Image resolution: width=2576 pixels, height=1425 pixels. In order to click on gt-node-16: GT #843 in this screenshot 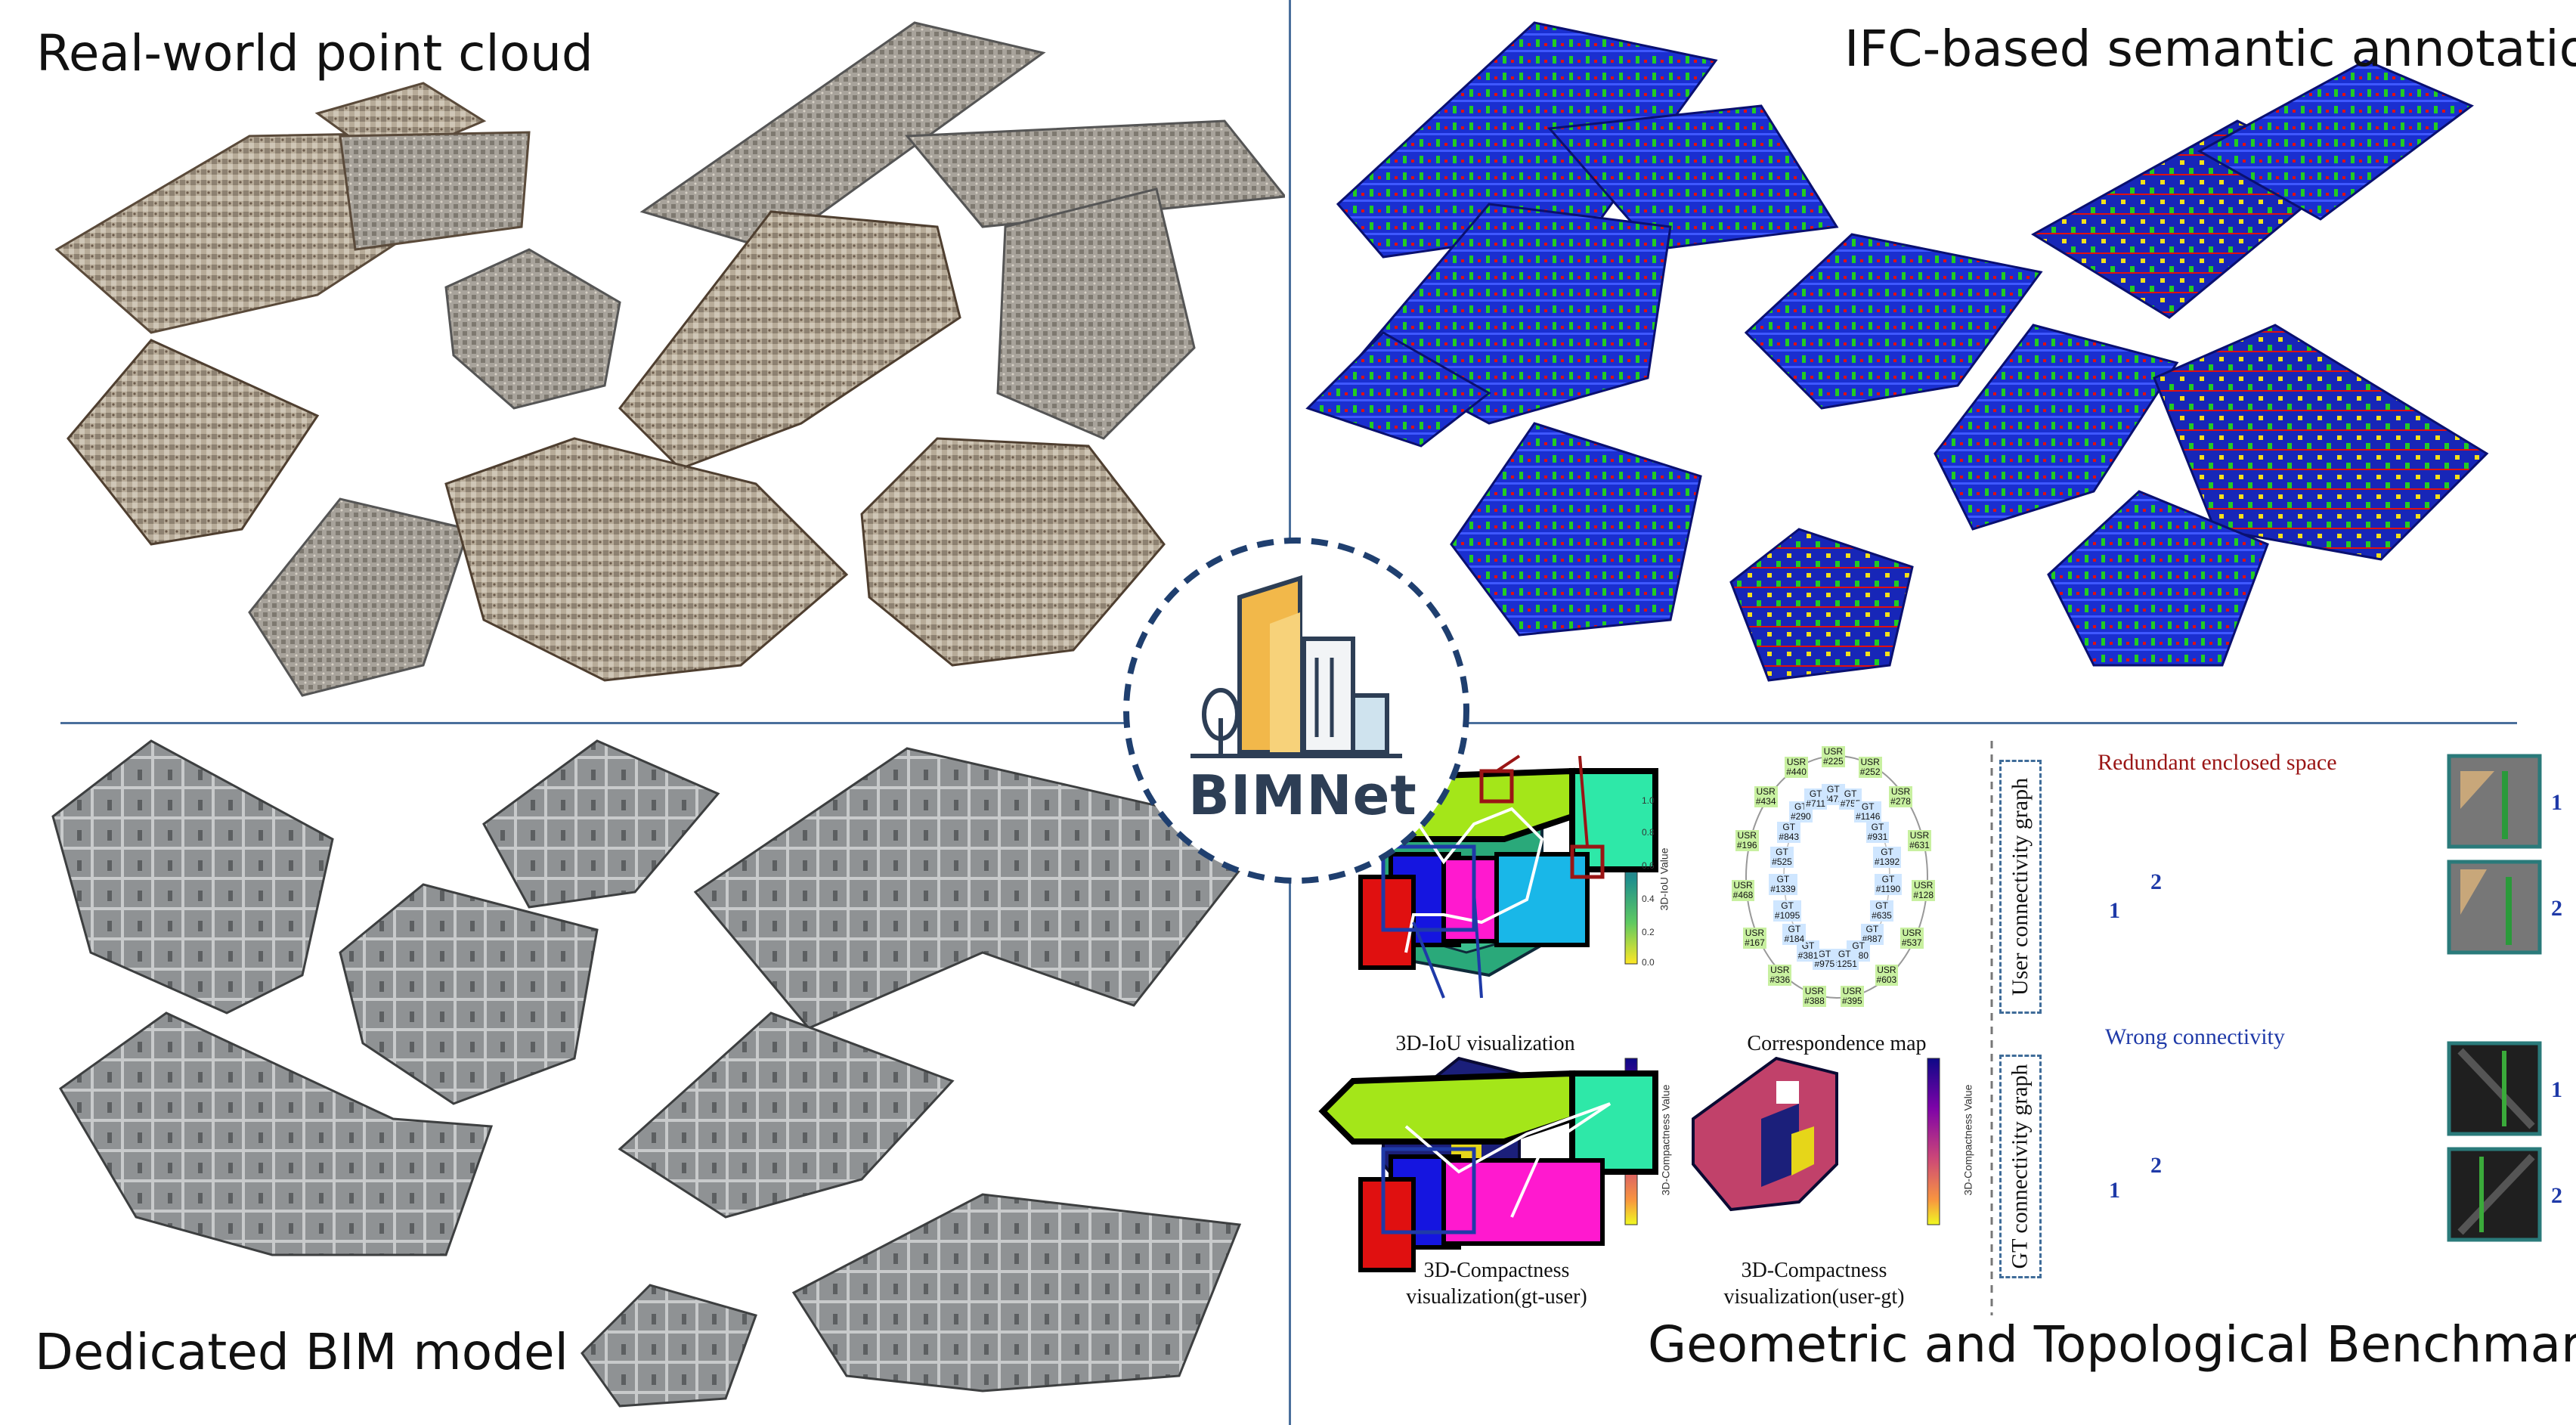, I will do `click(1789, 832)`.